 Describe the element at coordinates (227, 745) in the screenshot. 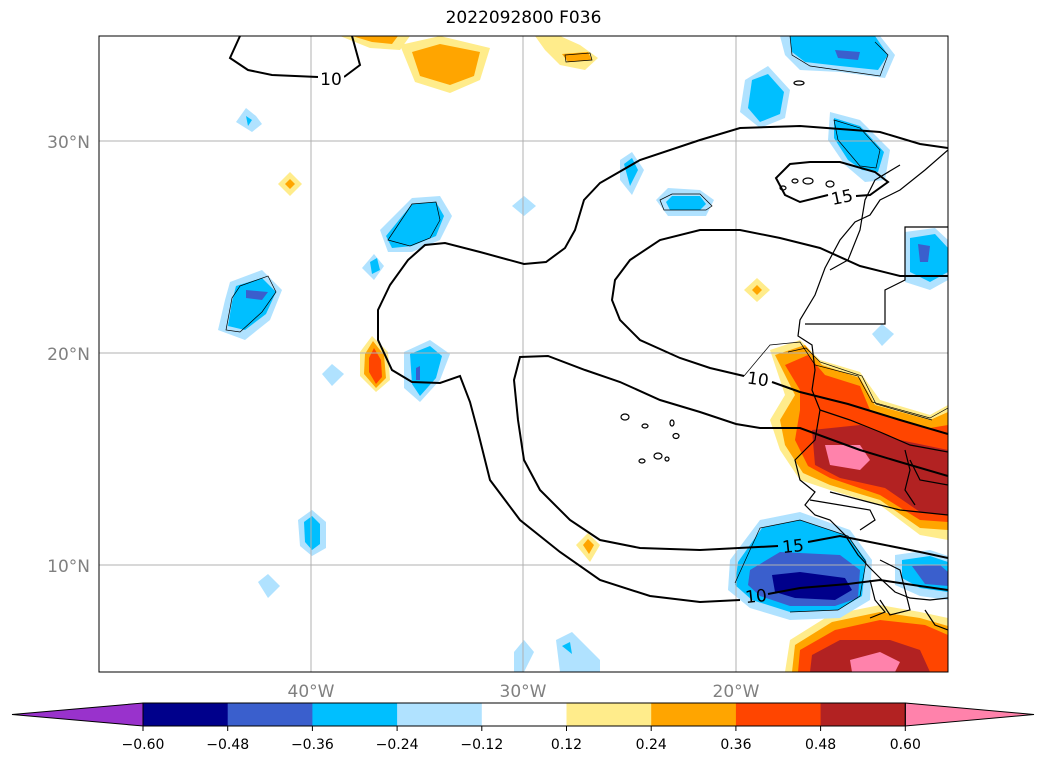

I see `colorbar-tick-label: −0.48` at that location.